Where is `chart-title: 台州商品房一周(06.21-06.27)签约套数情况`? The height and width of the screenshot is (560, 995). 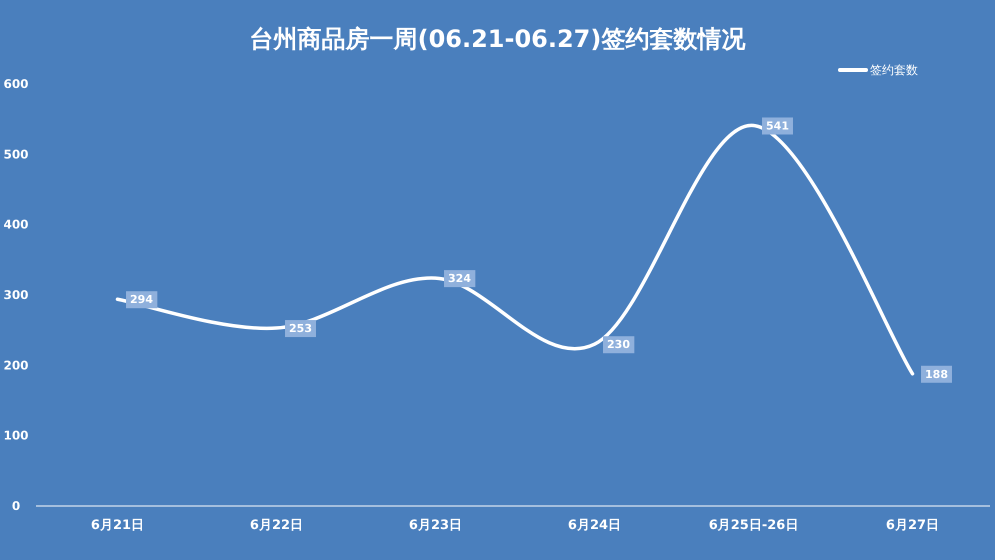
chart-title: 台州商品房一周(06.21-06.27)签约套数情况 is located at coordinates (498, 39).